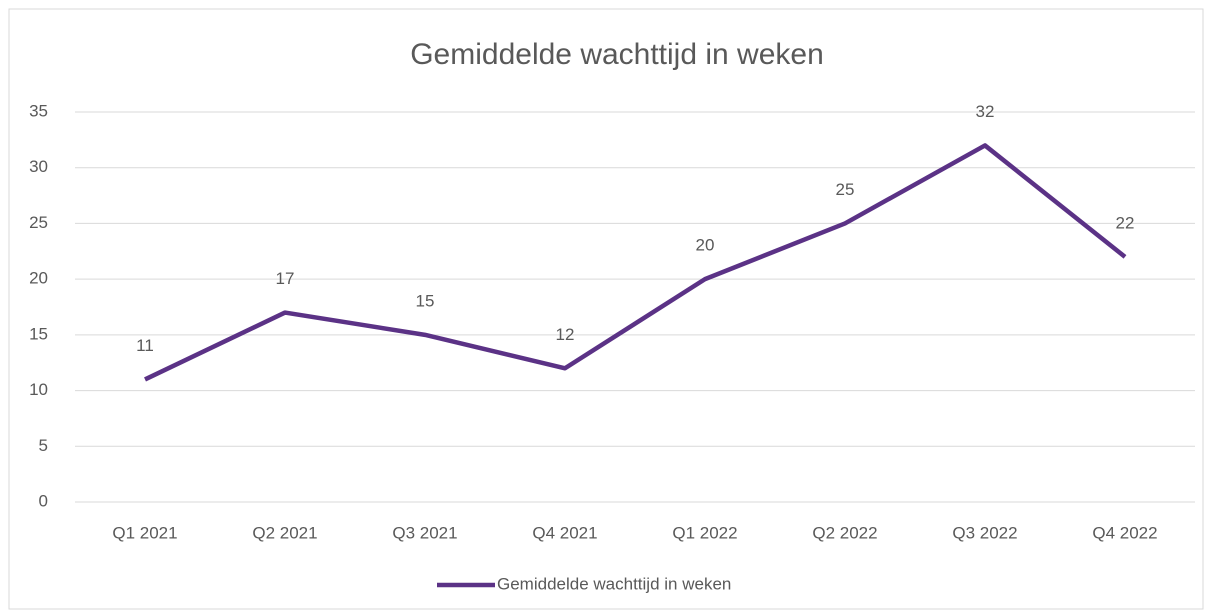 This screenshot has height=614, width=1212. What do you see at coordinates (38, 333) in the screenshot?
I see `y-tick-label: 15` at bounding box center [38, 333].